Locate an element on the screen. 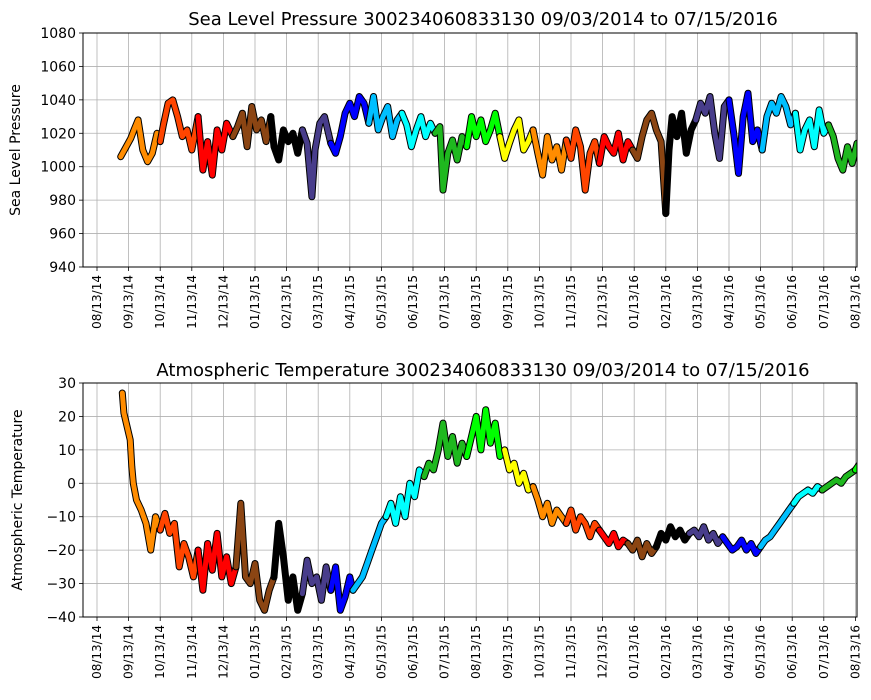  y-tick-label: 1000 is located at coordinates (58, 168).